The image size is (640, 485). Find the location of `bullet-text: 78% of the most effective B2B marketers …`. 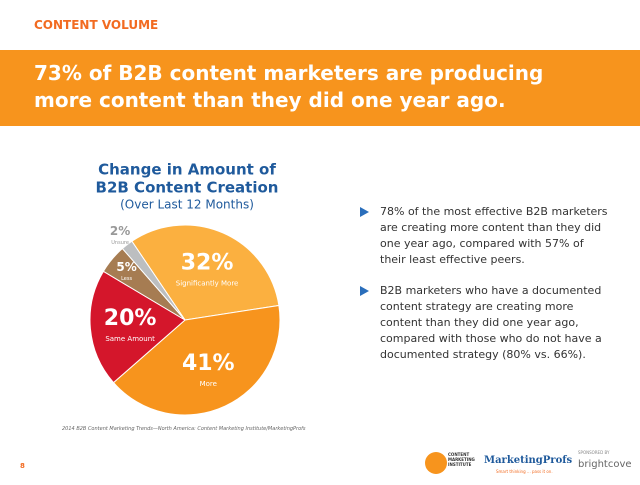

bullet-text: 78% of the most effective B2B marketers … is located at coordinates (494, 235).